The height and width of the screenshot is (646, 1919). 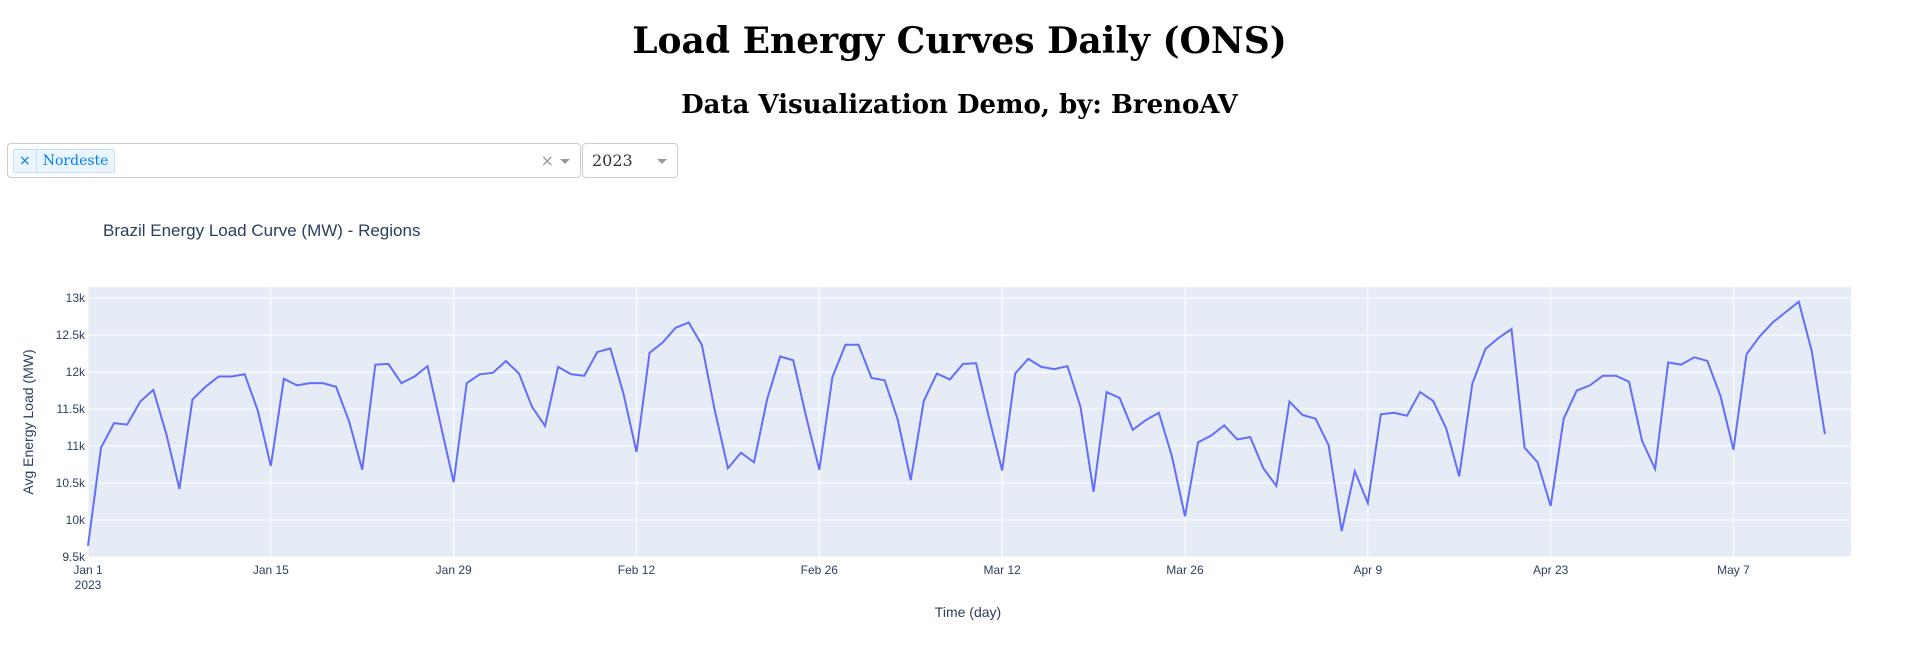 What do you see at coordinates (454, 570) in the screenshot?
I see `x-tick-label: Jan 29` at bounding box center [454, 570].